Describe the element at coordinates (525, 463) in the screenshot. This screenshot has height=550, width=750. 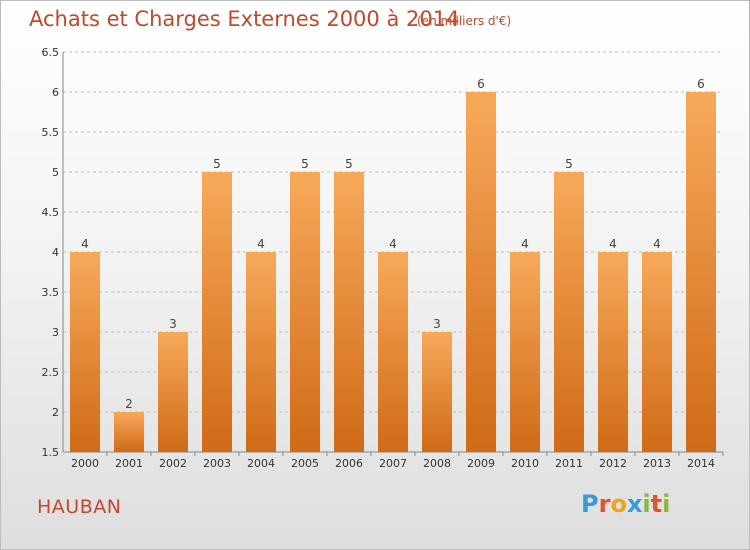
I see `x-tick-label: 2010` at that location.